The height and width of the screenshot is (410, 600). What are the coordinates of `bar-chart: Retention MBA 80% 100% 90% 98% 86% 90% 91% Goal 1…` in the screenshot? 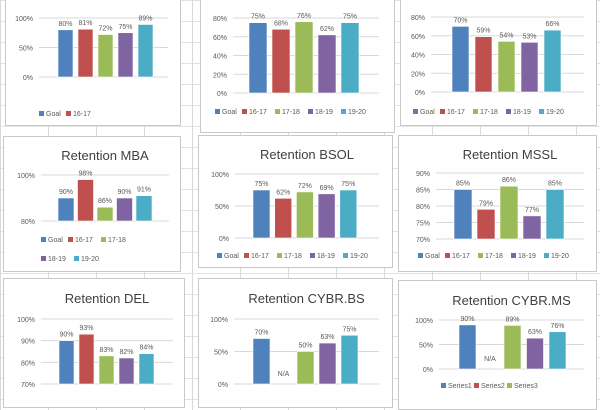 It's located at (93, 205).